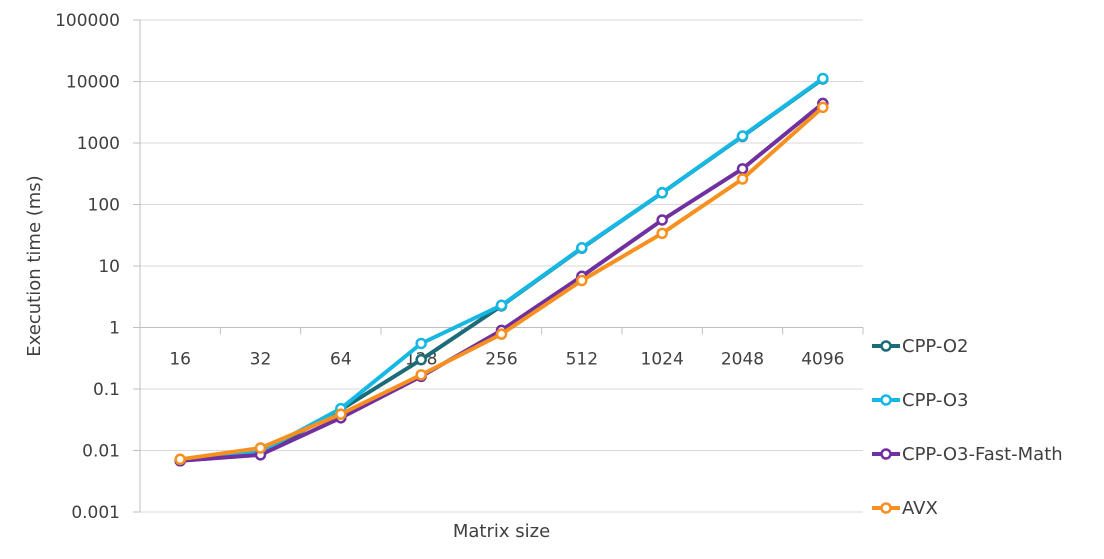  I want to click on y-tick-label: 0.01, so click(101, 452).